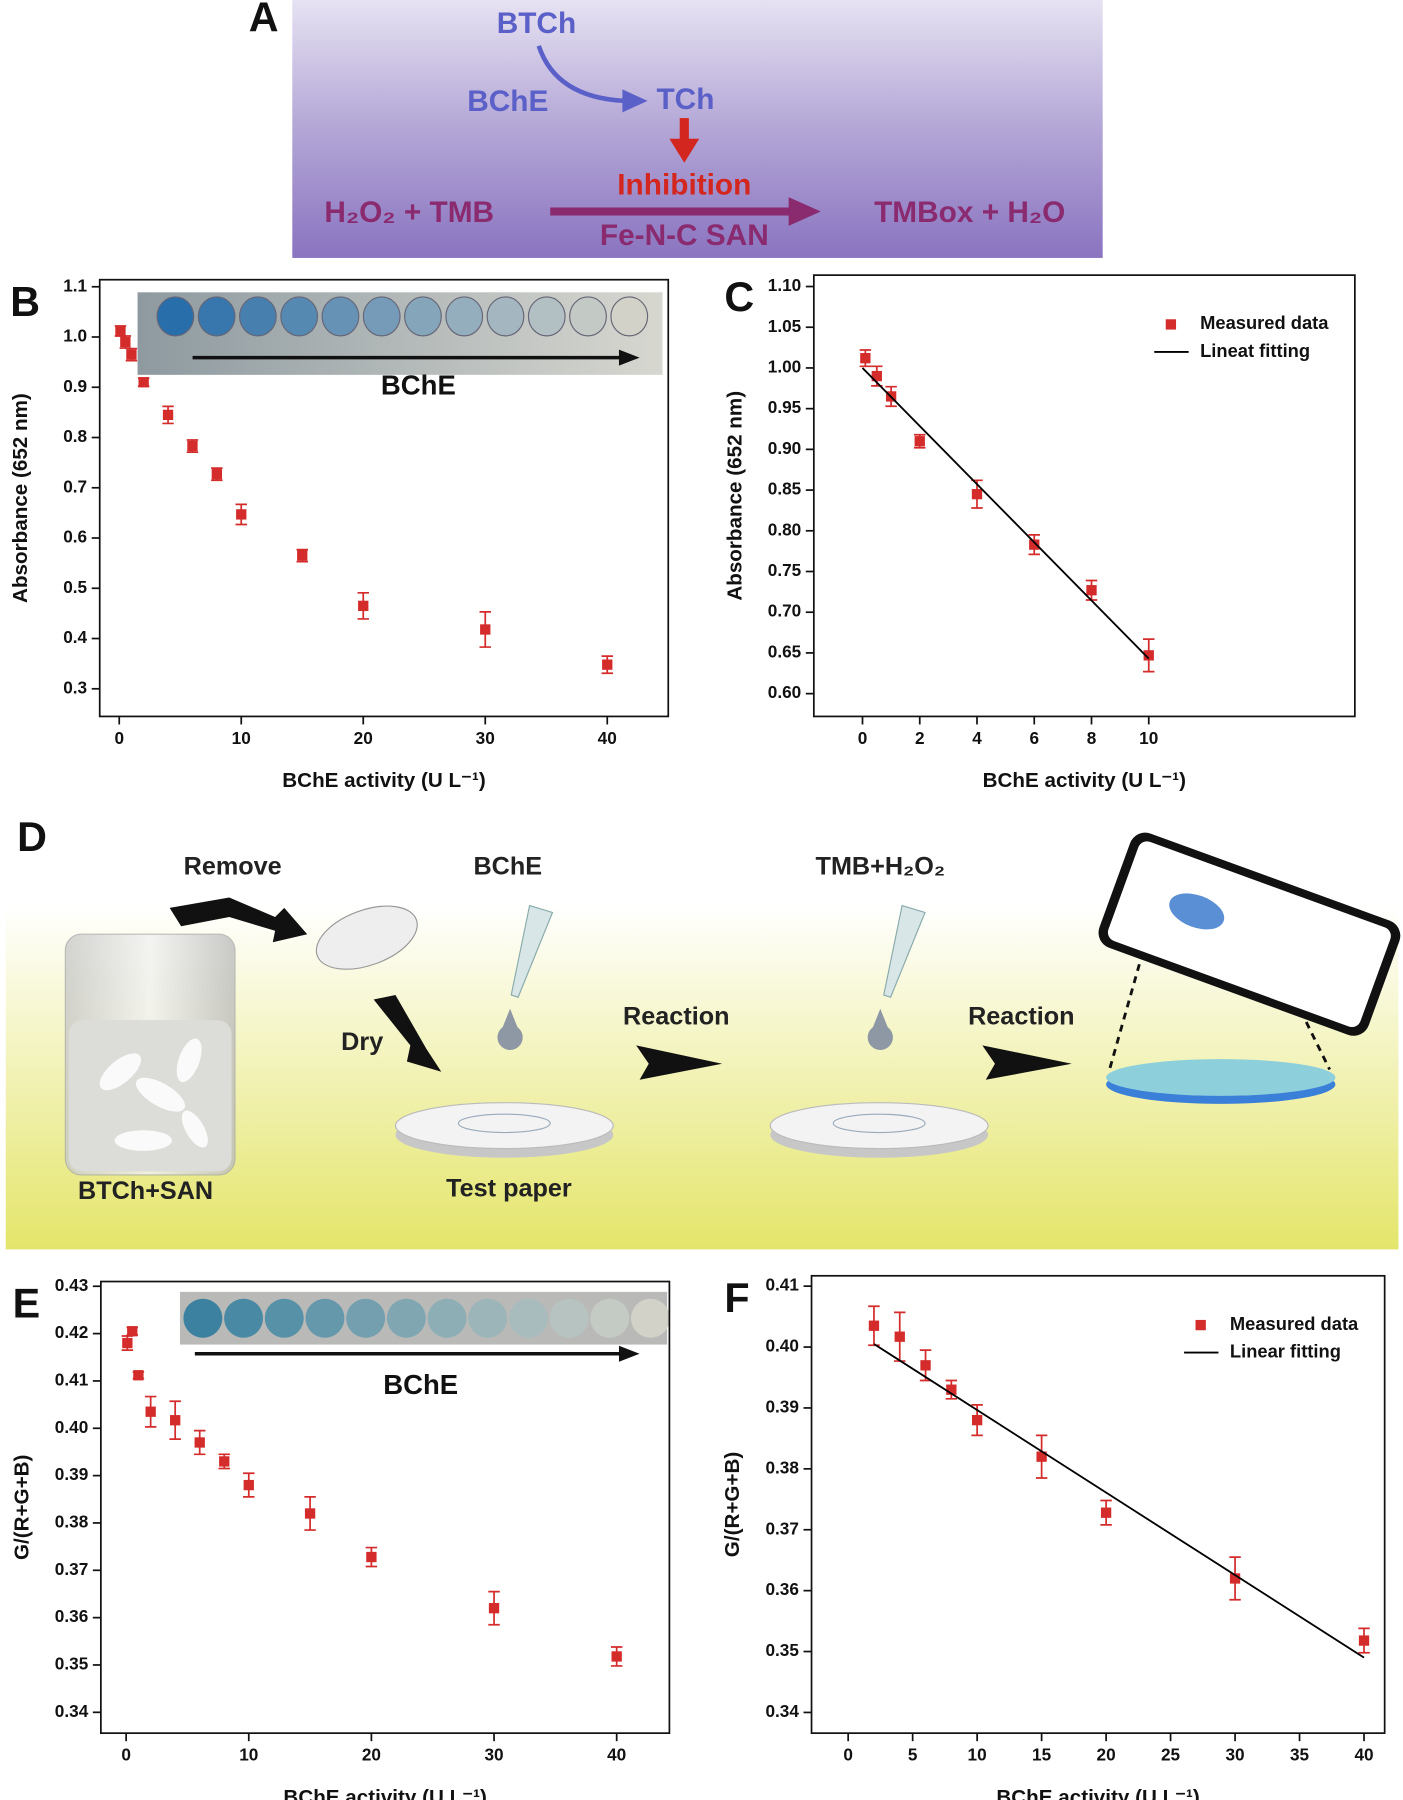  What do you see at coordinates (72, 1522) in the screenshot?
I see `y-tick-label: 0.38` at bounding box center [72, 1522].